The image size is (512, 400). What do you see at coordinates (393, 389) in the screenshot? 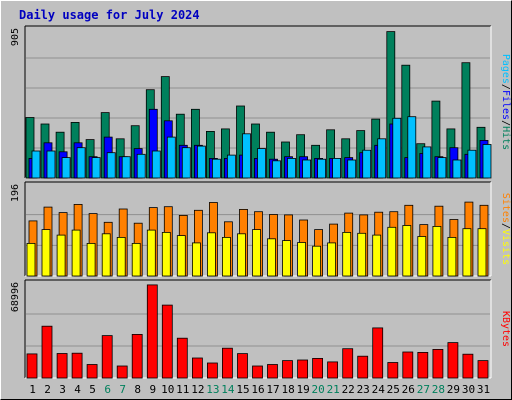
I see `x-tick-day-25: 25` at bounding box center [393, 389].